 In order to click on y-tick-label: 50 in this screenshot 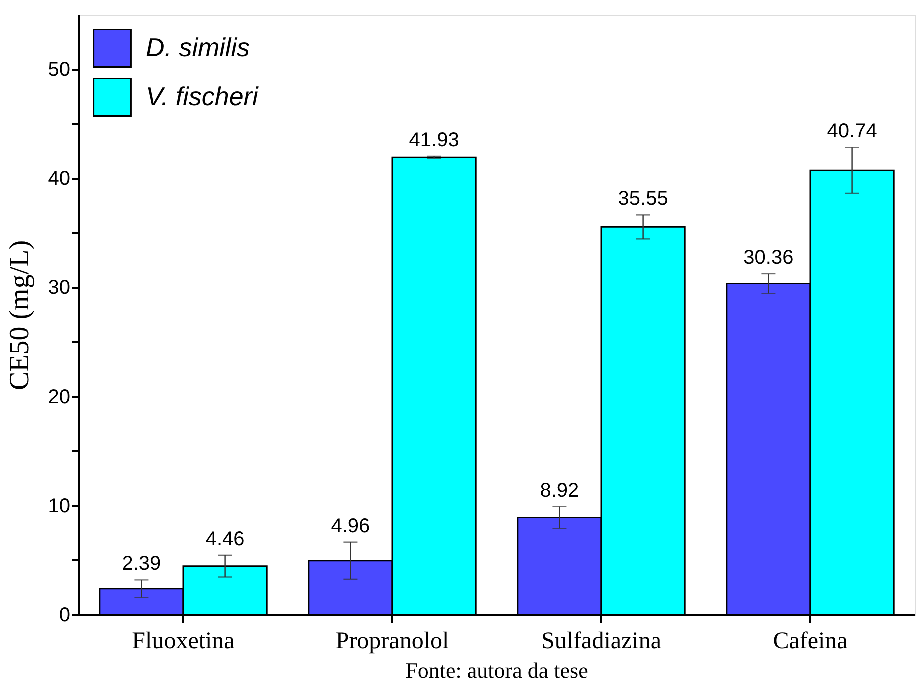, I will do `click(59, 70)`.